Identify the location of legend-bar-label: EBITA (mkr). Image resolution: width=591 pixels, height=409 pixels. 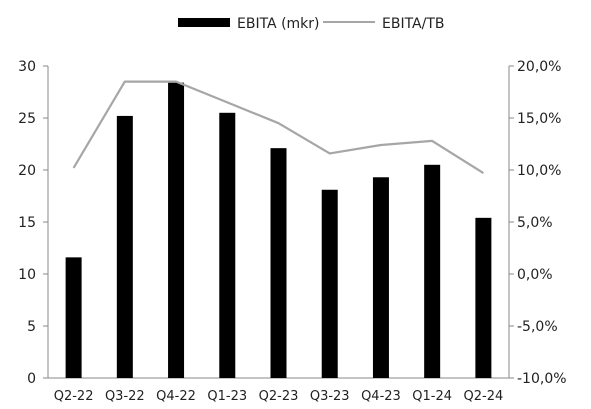
(278, 24).